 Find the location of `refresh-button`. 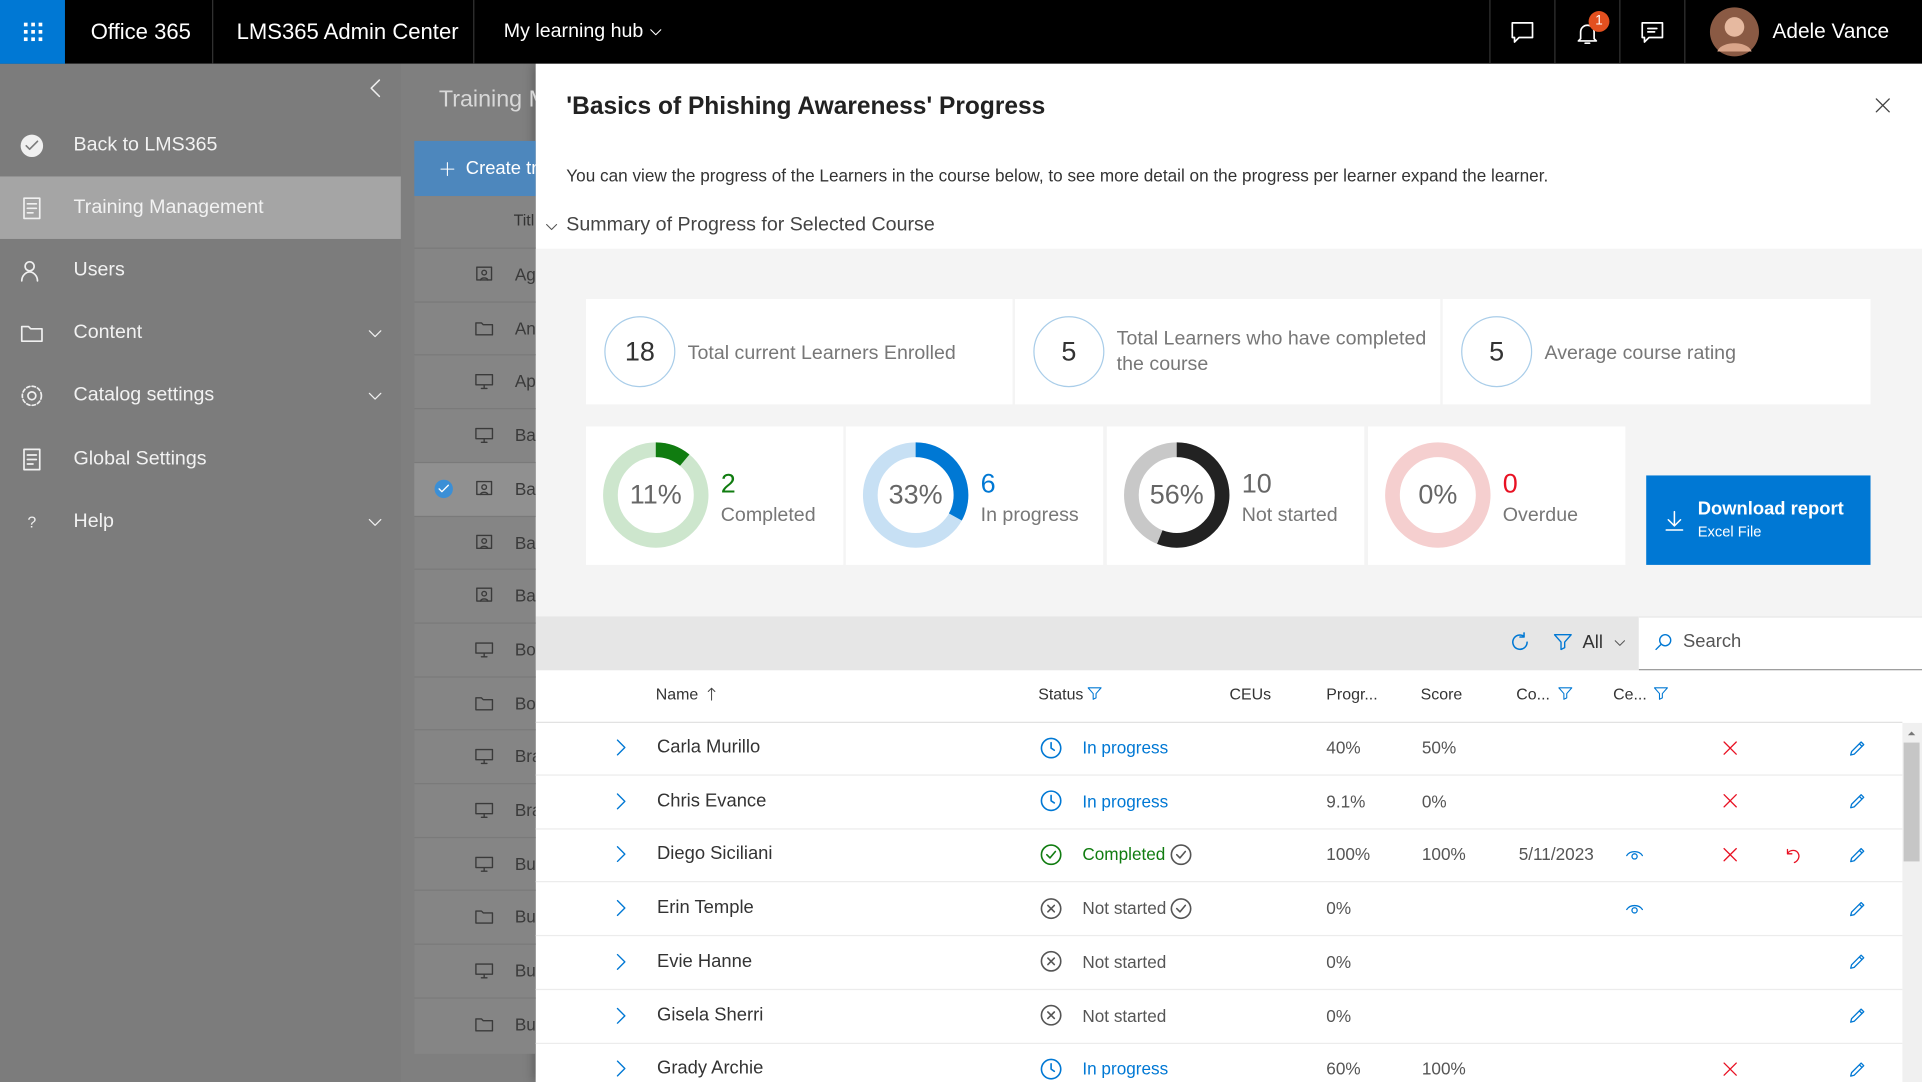

refresh-button is located at coordinates (1520, 642).